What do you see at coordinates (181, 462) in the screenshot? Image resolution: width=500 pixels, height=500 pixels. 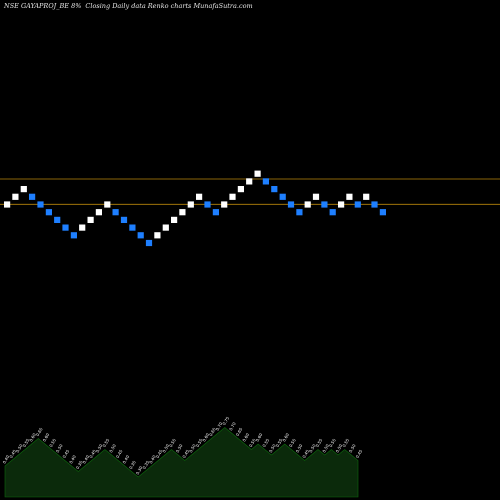 I see `volume-area` at bounding box center [181, 462].